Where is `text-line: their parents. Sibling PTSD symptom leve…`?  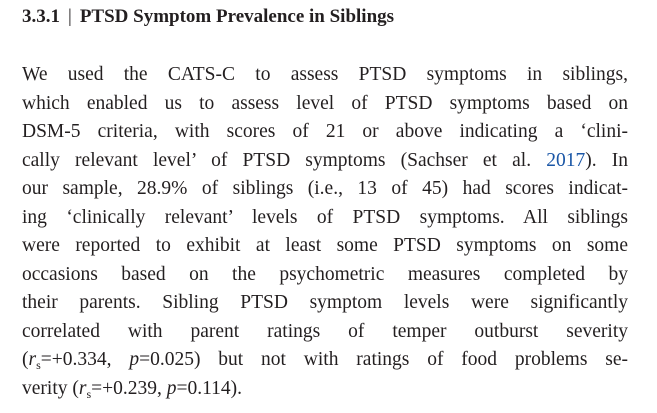
text-line: their parents. Sibling PTSD symptom leve… is located at coordinates (325, 303).